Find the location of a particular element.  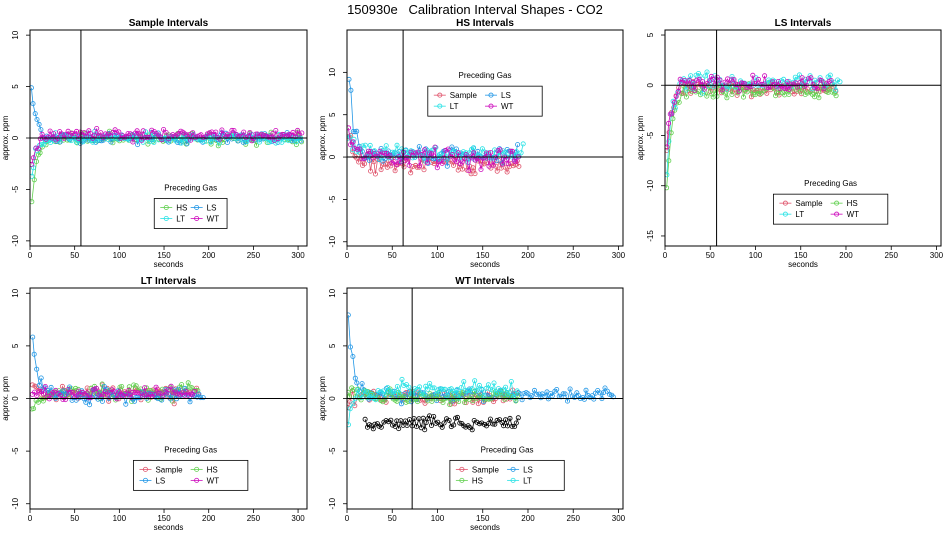

panel-title: LT Intervals is located at coordinates (169, 281).